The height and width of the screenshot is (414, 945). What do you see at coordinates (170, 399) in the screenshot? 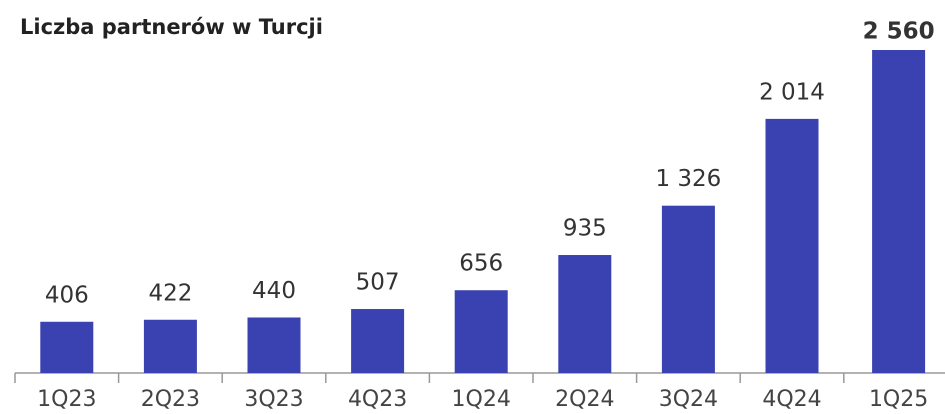
I see `x-tick-label: 2Q23` at bounding box center [170, 399].